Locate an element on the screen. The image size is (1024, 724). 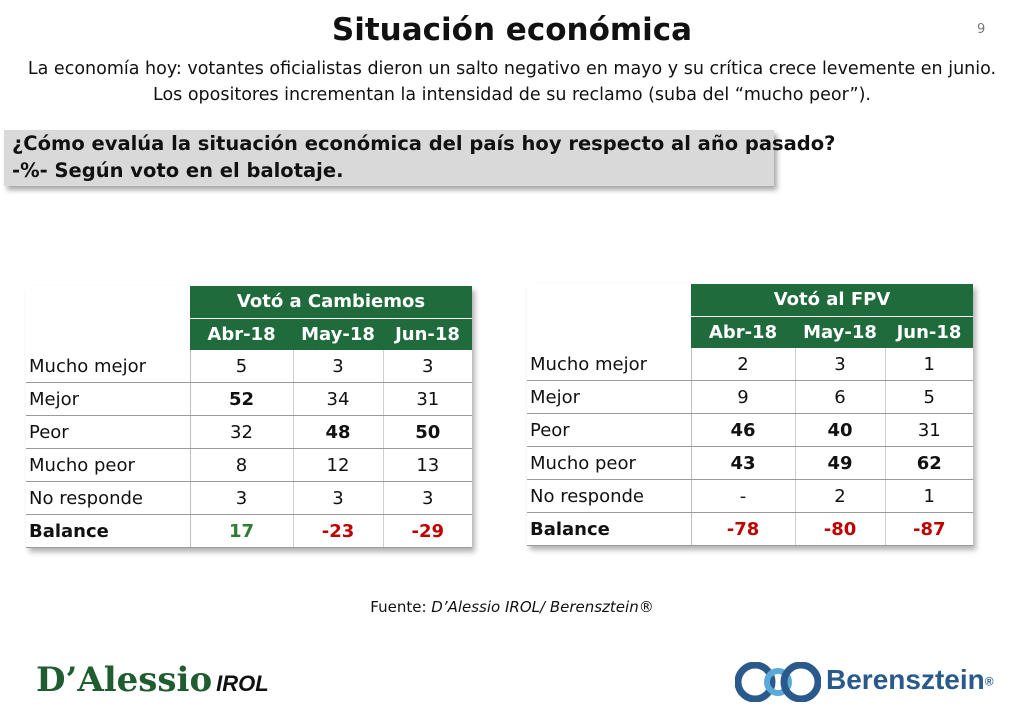
table-row: Mucho peor 43 49 62 is located at coordinates (750, 463).